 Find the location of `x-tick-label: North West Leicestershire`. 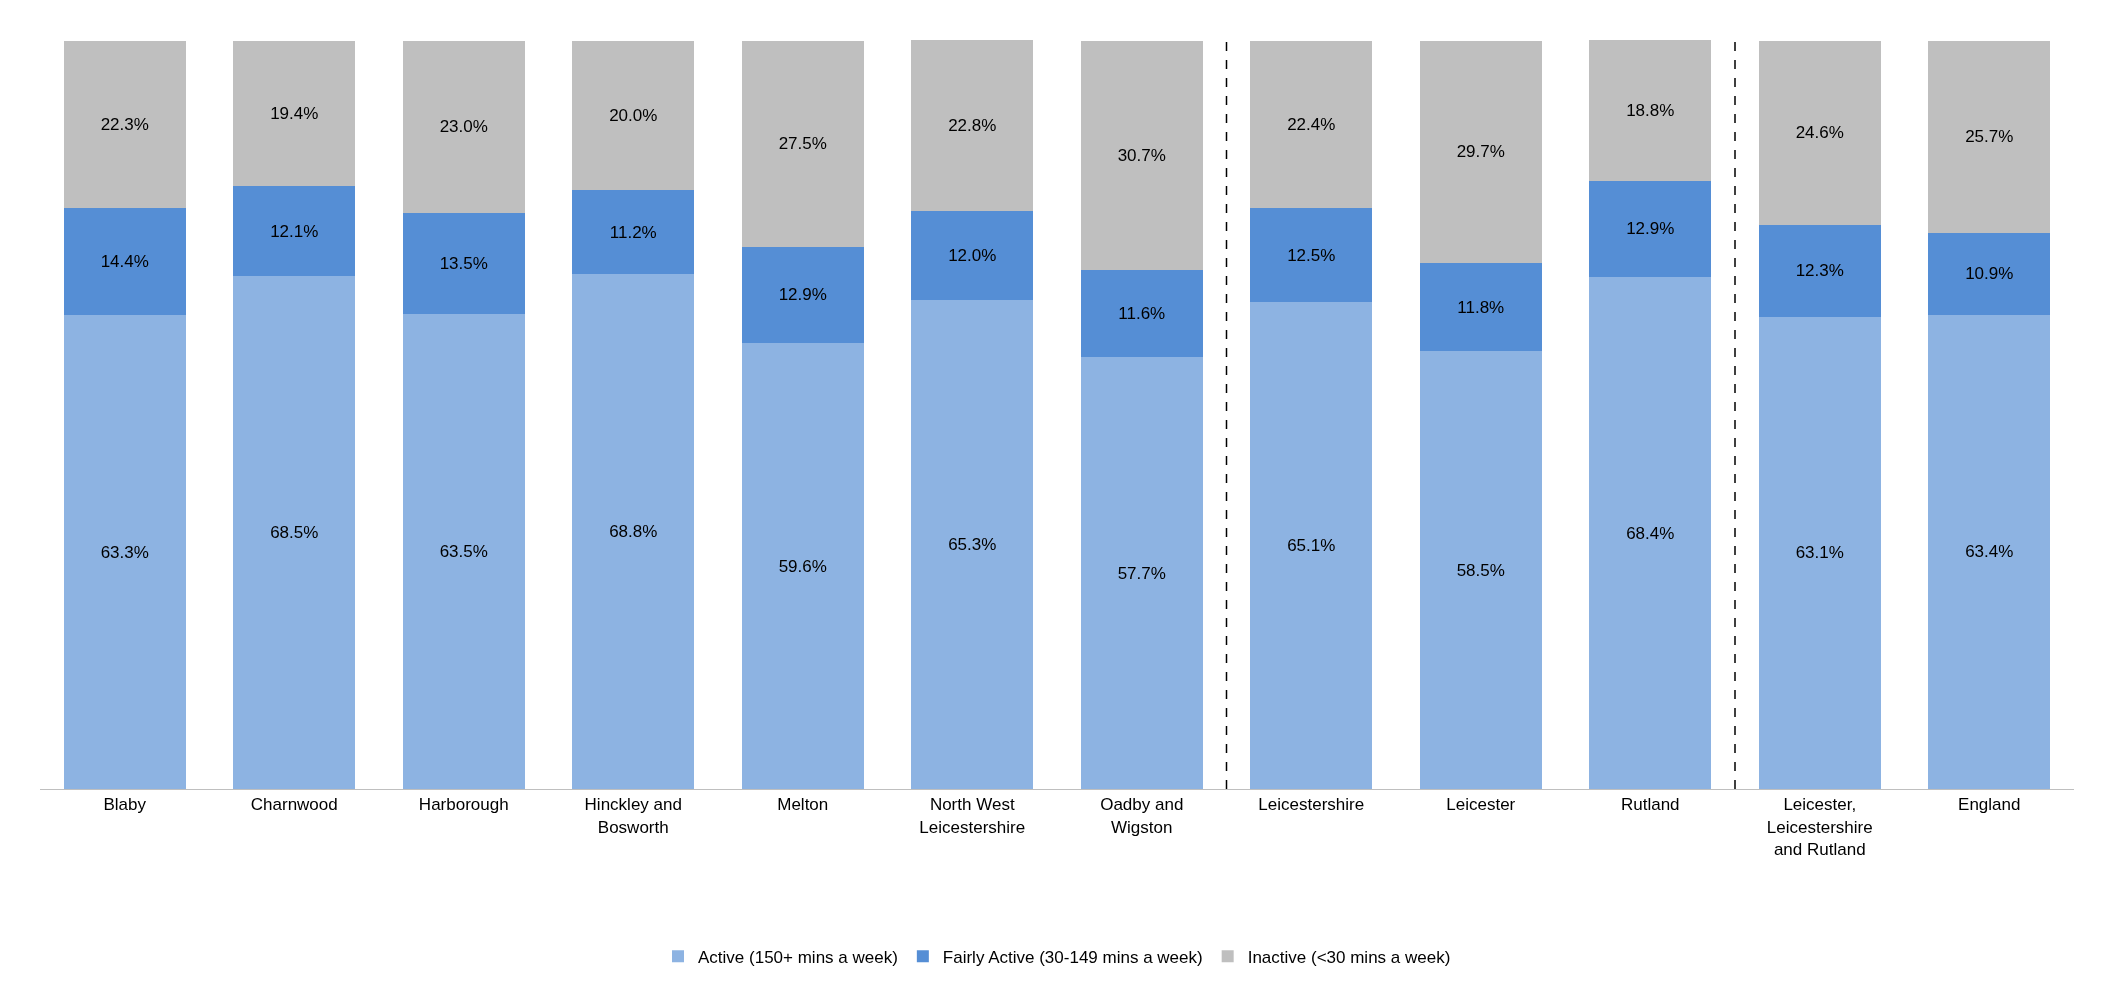

x-tick-label: North West Leicestershire is located at coordinates (972, 816).